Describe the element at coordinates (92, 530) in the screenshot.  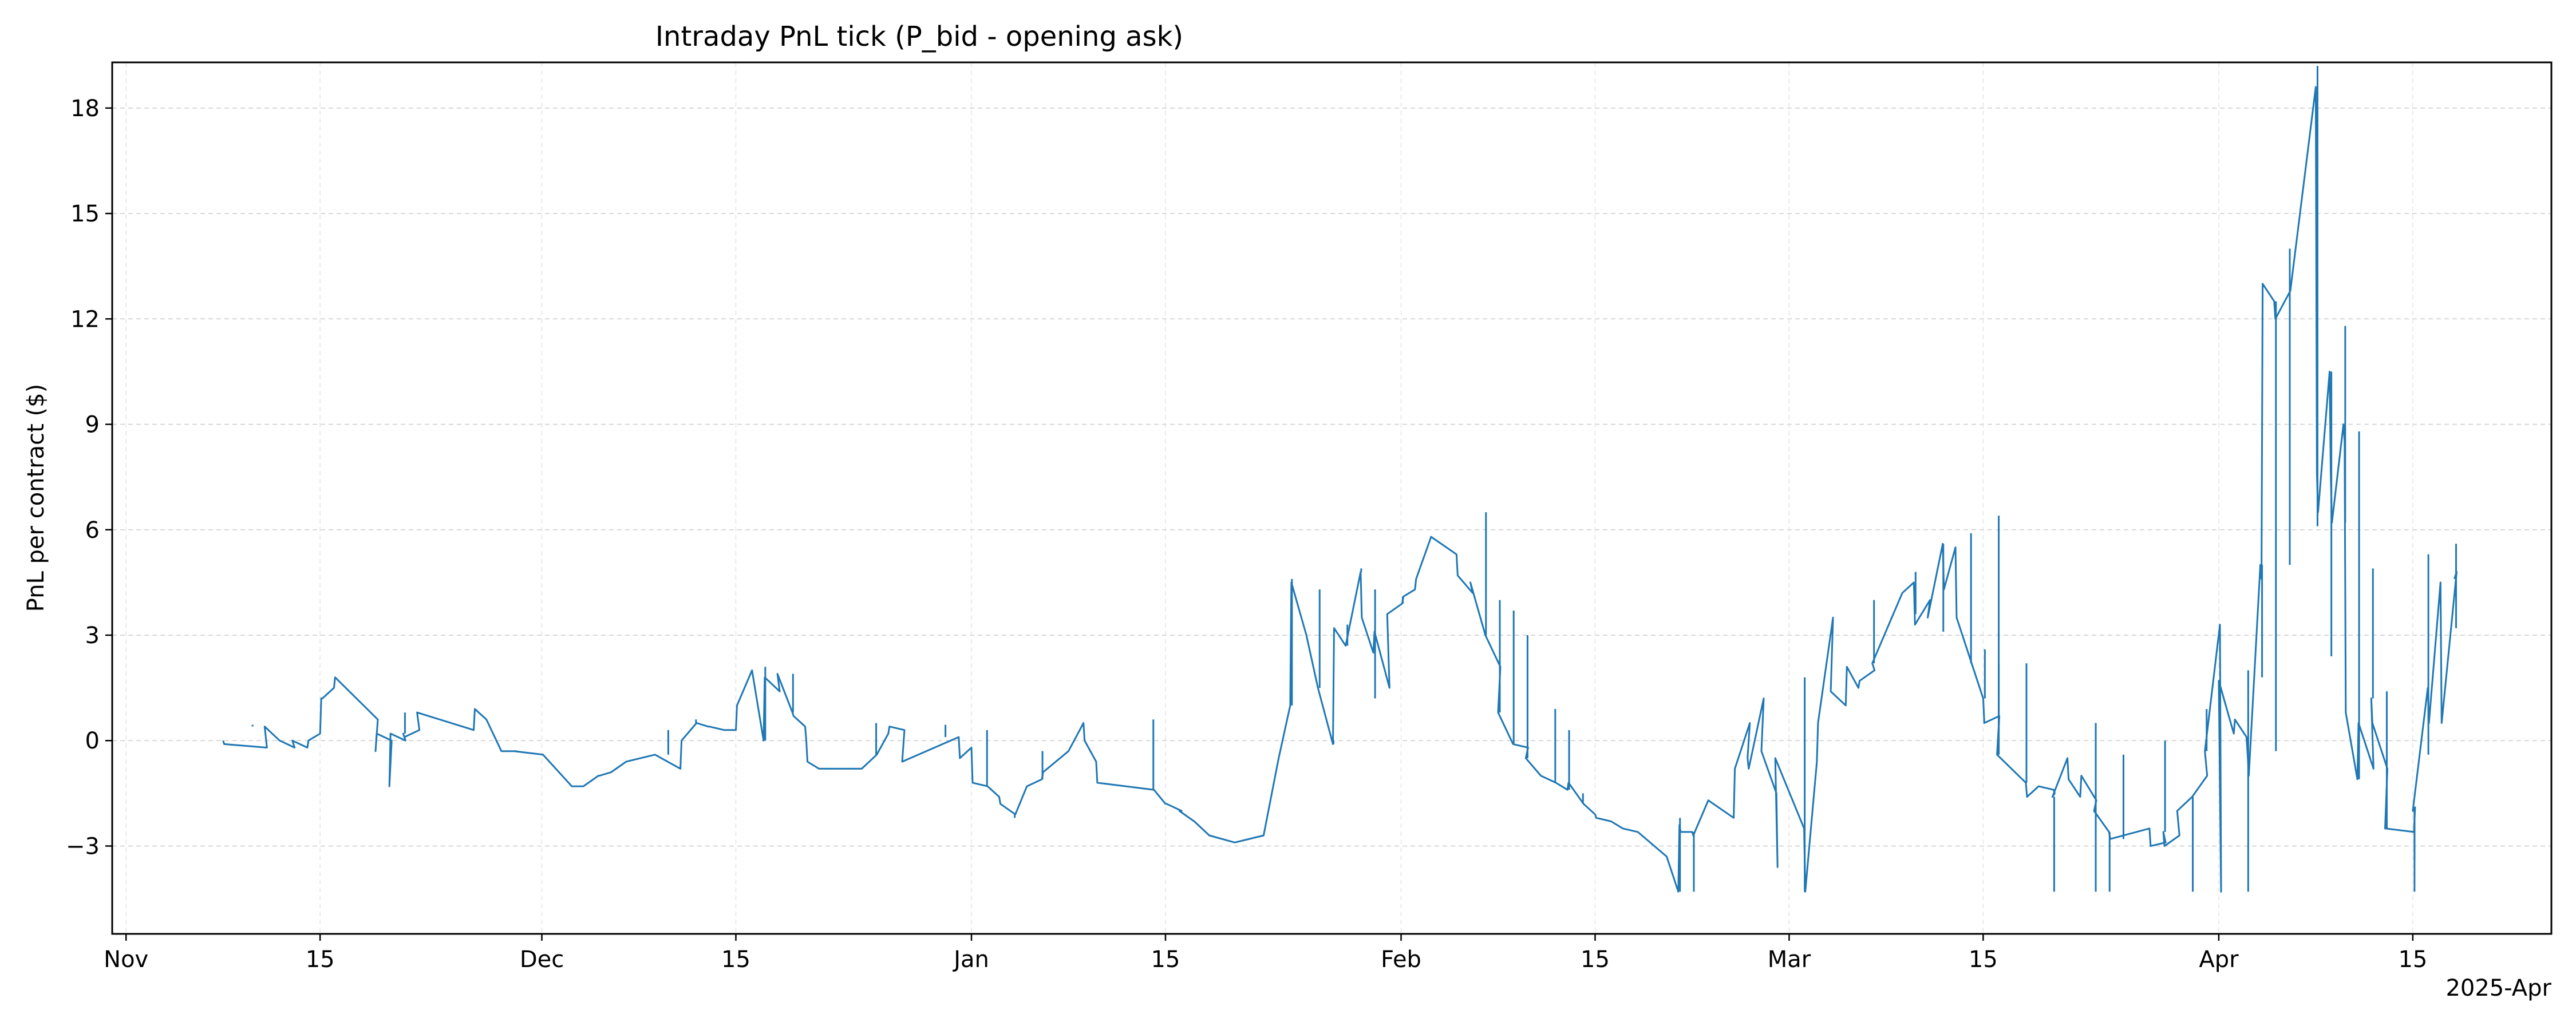
I see `y-tick-label: 6` at that location.